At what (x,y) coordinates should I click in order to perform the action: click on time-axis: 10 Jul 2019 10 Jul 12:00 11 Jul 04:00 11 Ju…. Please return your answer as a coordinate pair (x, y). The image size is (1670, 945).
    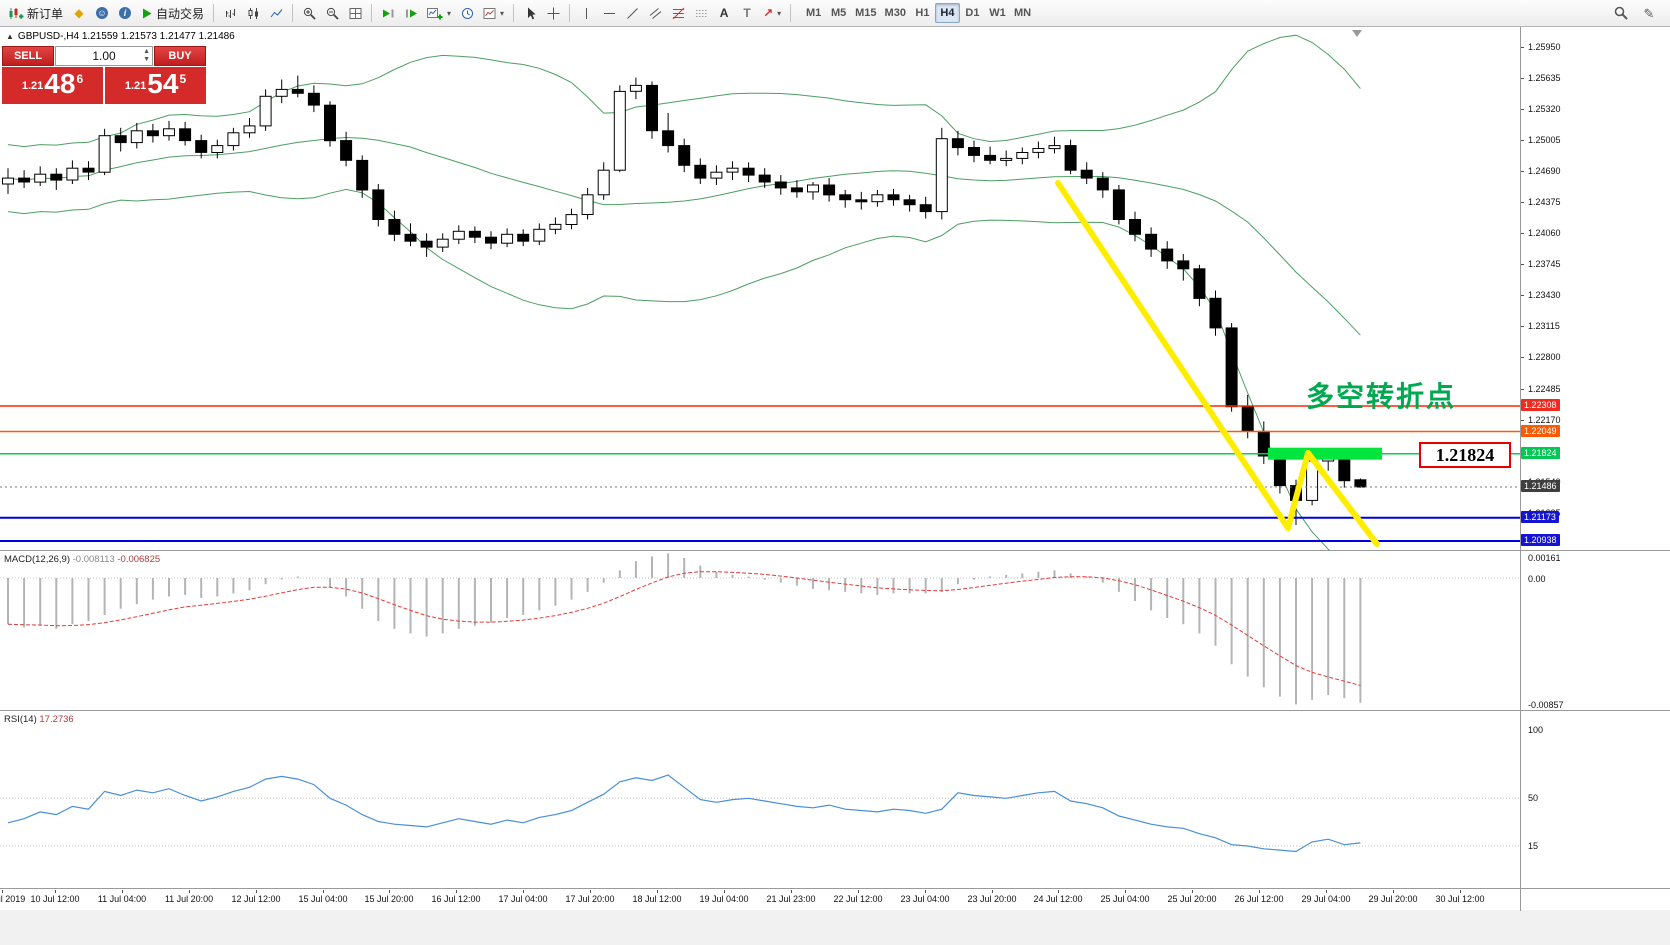
    Looking at the image, I should click on (835, 900).